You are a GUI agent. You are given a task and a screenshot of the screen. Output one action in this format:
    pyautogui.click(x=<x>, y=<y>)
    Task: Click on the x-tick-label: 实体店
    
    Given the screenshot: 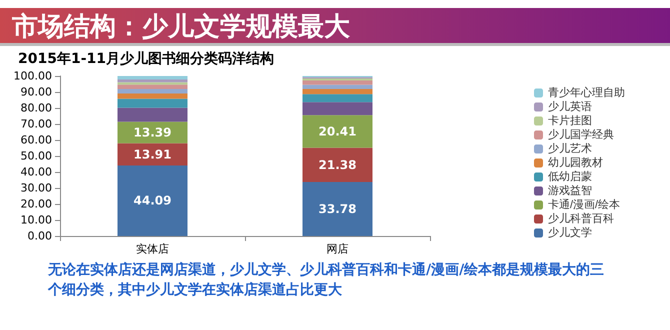 What is the action you would take?
    pyautogui.click(x=152, y=249)
    